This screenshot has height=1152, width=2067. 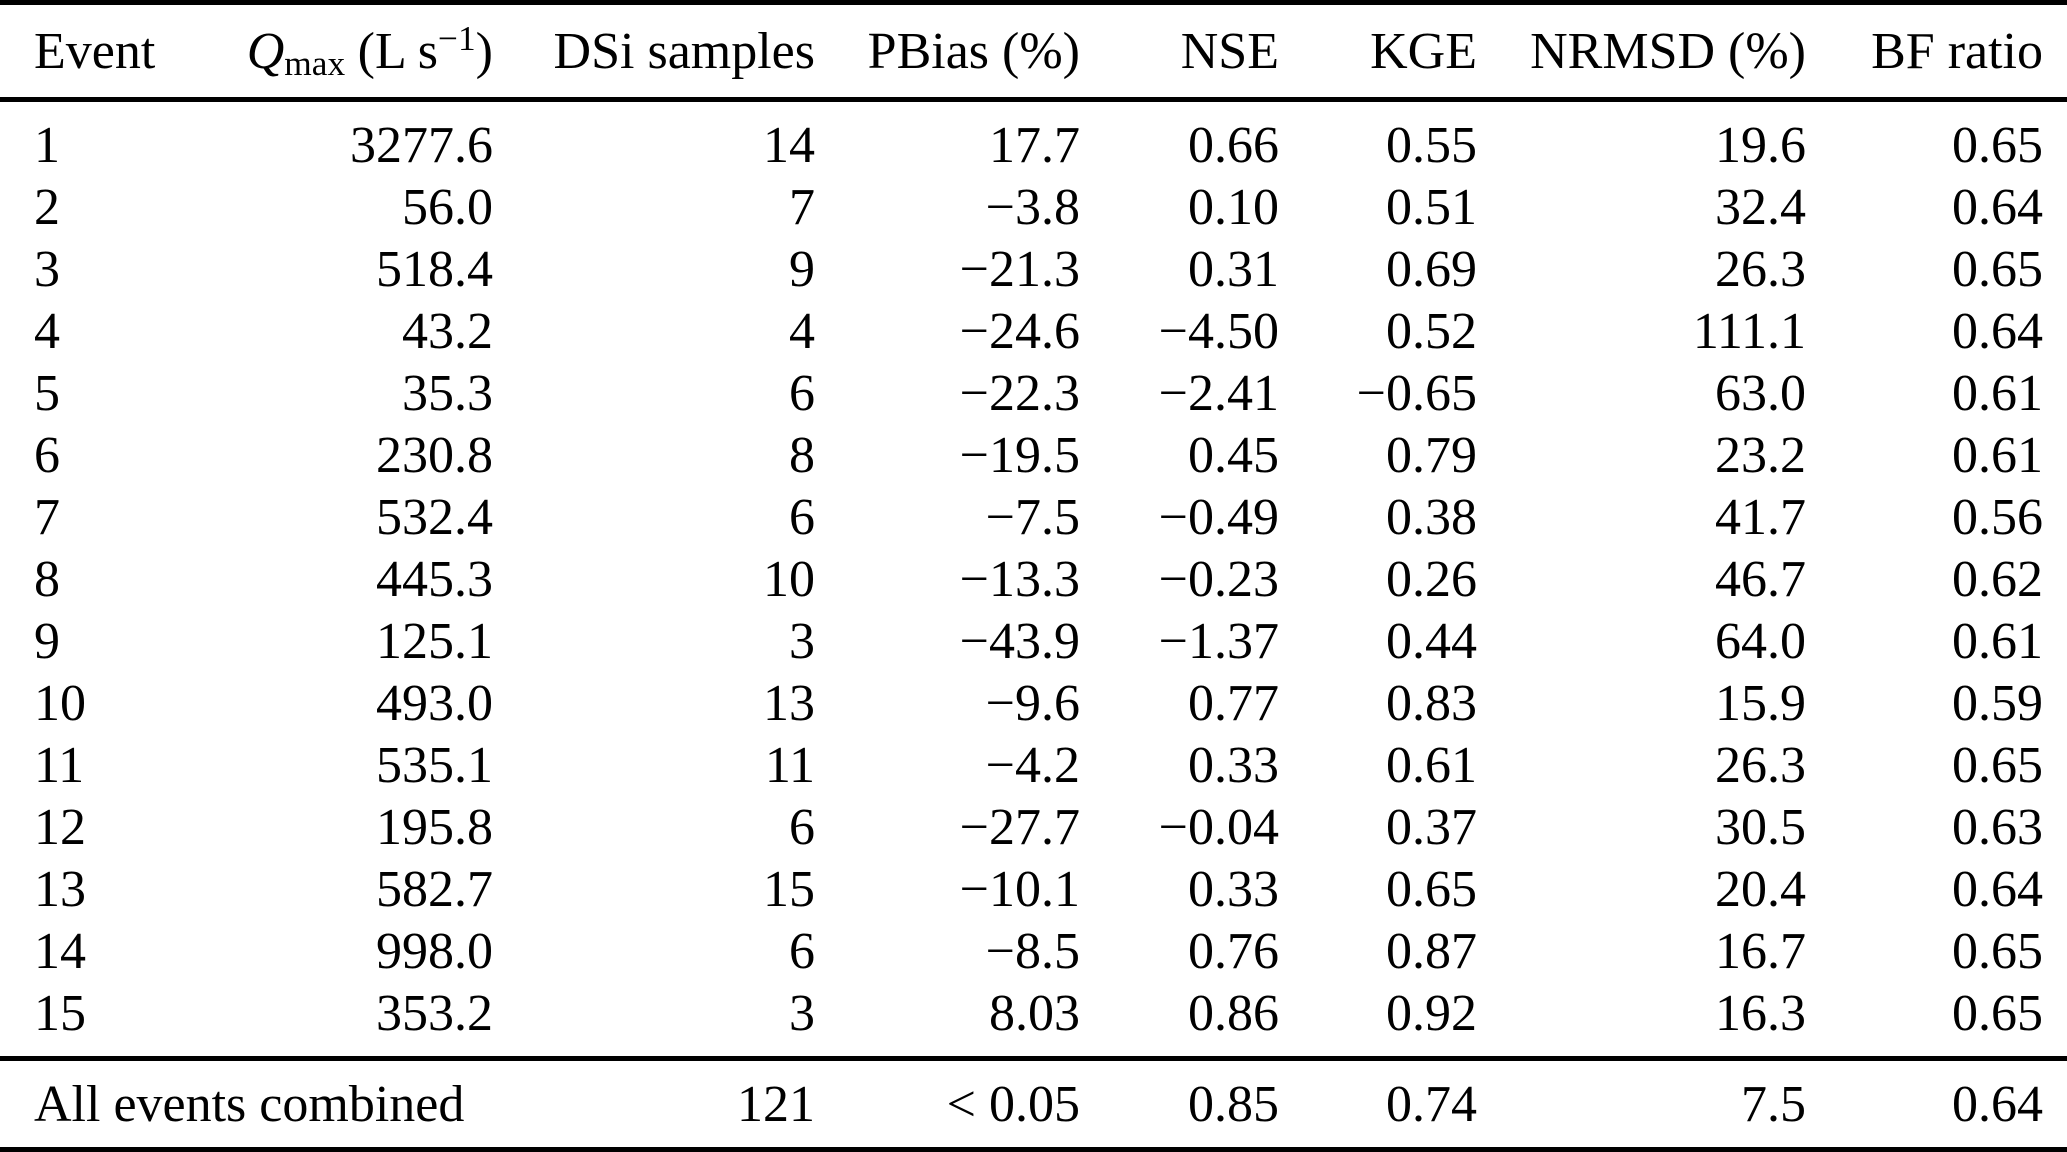 I want to click on cell-pbias: −3.8, so click(x=1032, y=207).